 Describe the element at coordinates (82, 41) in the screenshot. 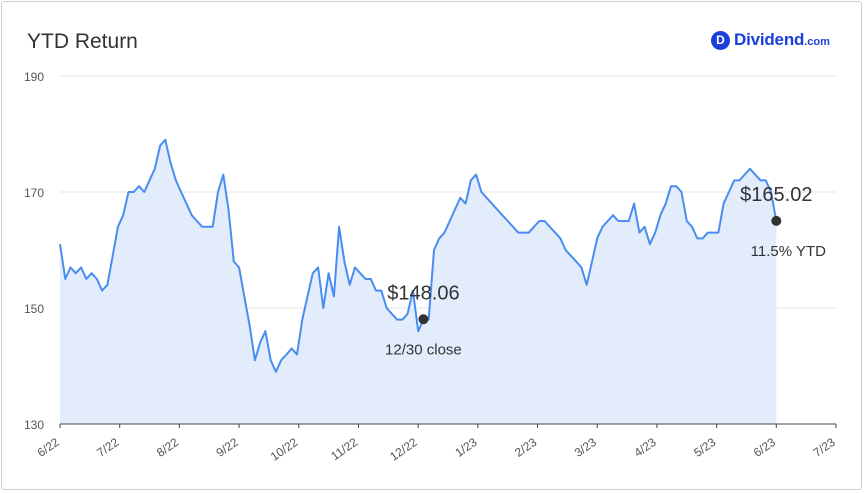

I see `chart-title: YTD Return` at that location.